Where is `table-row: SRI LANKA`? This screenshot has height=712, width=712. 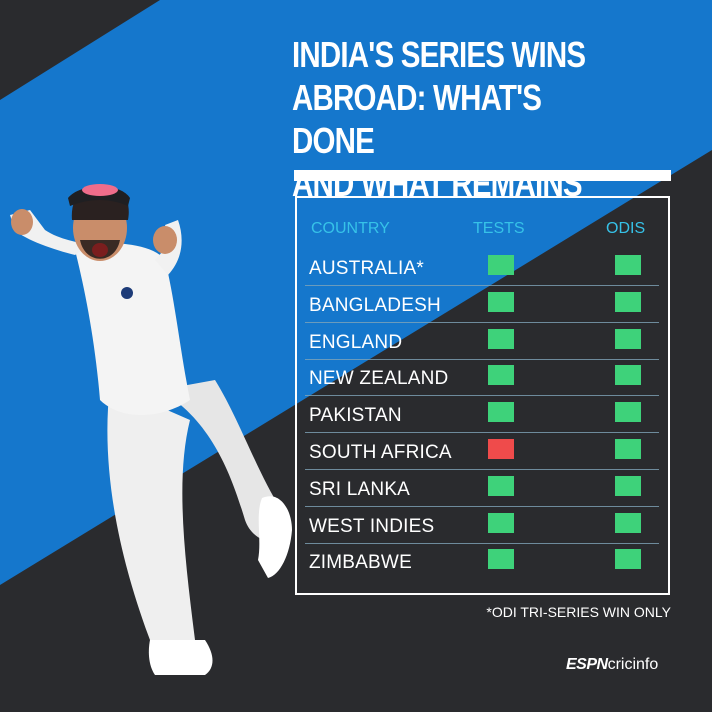
table-row: SRI LANKA is located at coordinates (482, 489).